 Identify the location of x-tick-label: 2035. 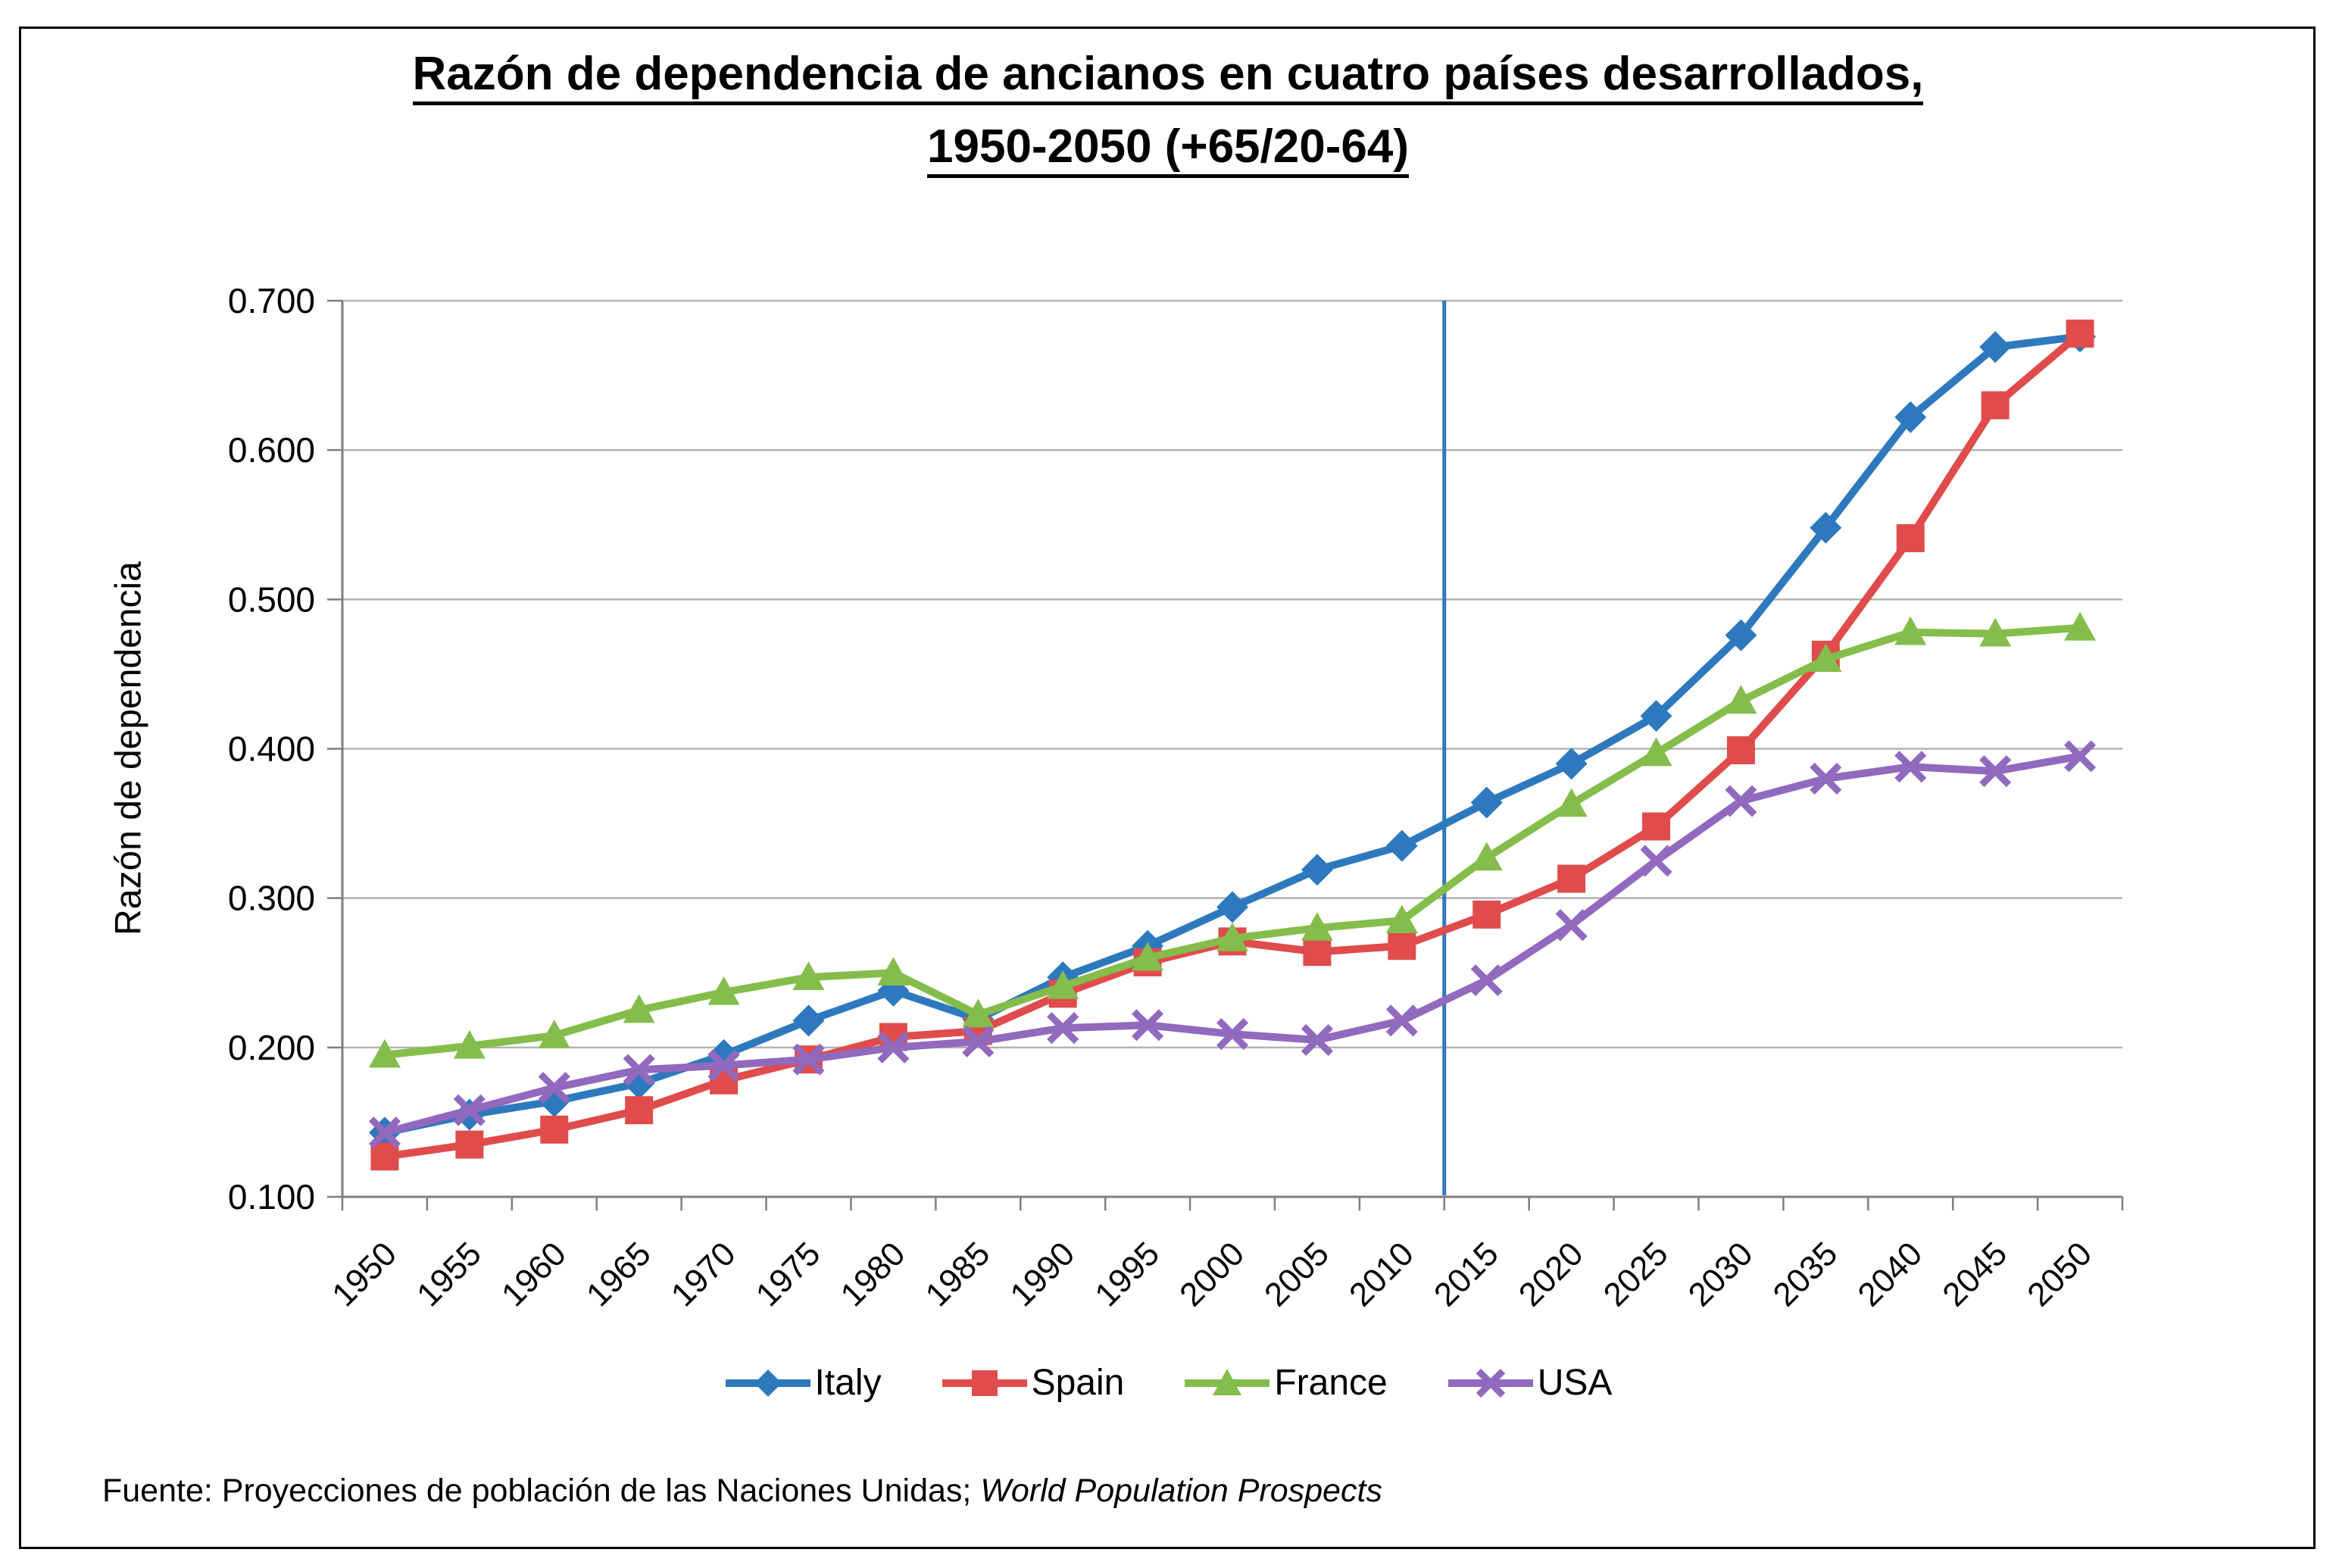
(1805, 1274).